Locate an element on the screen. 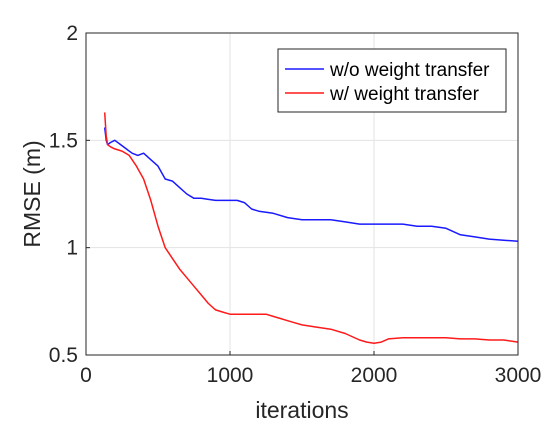  y-tick-label: 2 is located at coordinates (72, 33).